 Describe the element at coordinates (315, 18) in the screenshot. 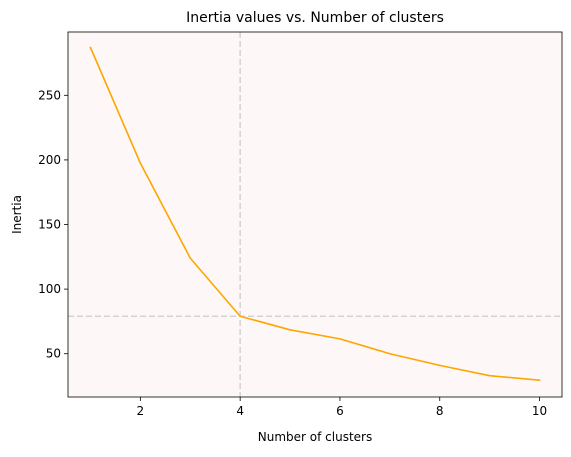

I see `chart-title: Inertia values vs. Number of clusters` at that location.